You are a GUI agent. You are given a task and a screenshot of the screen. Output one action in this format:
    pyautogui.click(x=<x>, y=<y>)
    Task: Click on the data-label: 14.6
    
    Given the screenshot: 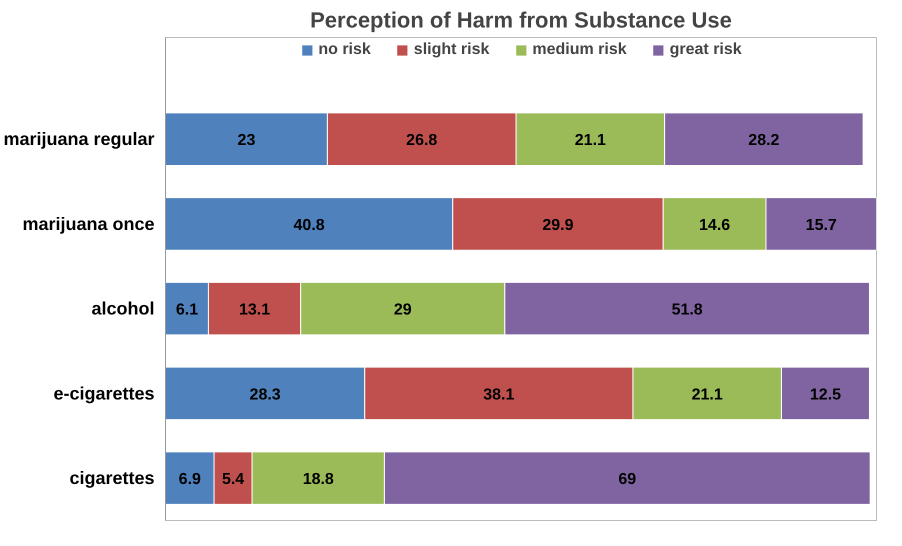 What is the action you would take?
    pyautogui.click(x=714, y=225)
    